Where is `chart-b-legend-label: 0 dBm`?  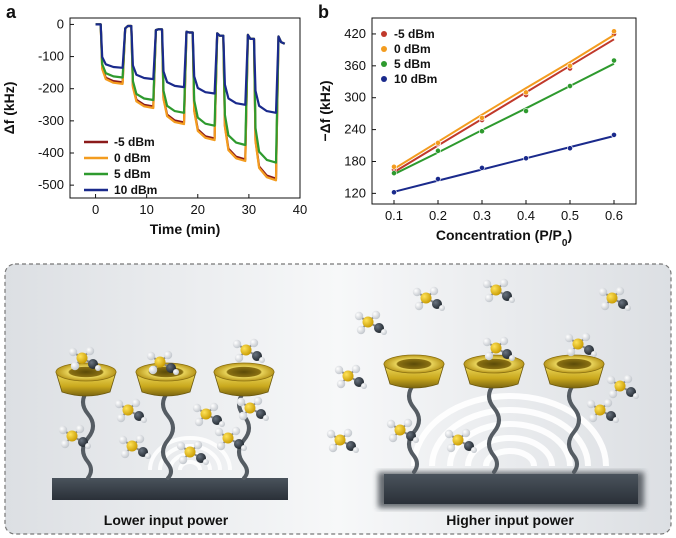
chart-b-legend-label: 0 dBm is located at coordinates (412, 49).